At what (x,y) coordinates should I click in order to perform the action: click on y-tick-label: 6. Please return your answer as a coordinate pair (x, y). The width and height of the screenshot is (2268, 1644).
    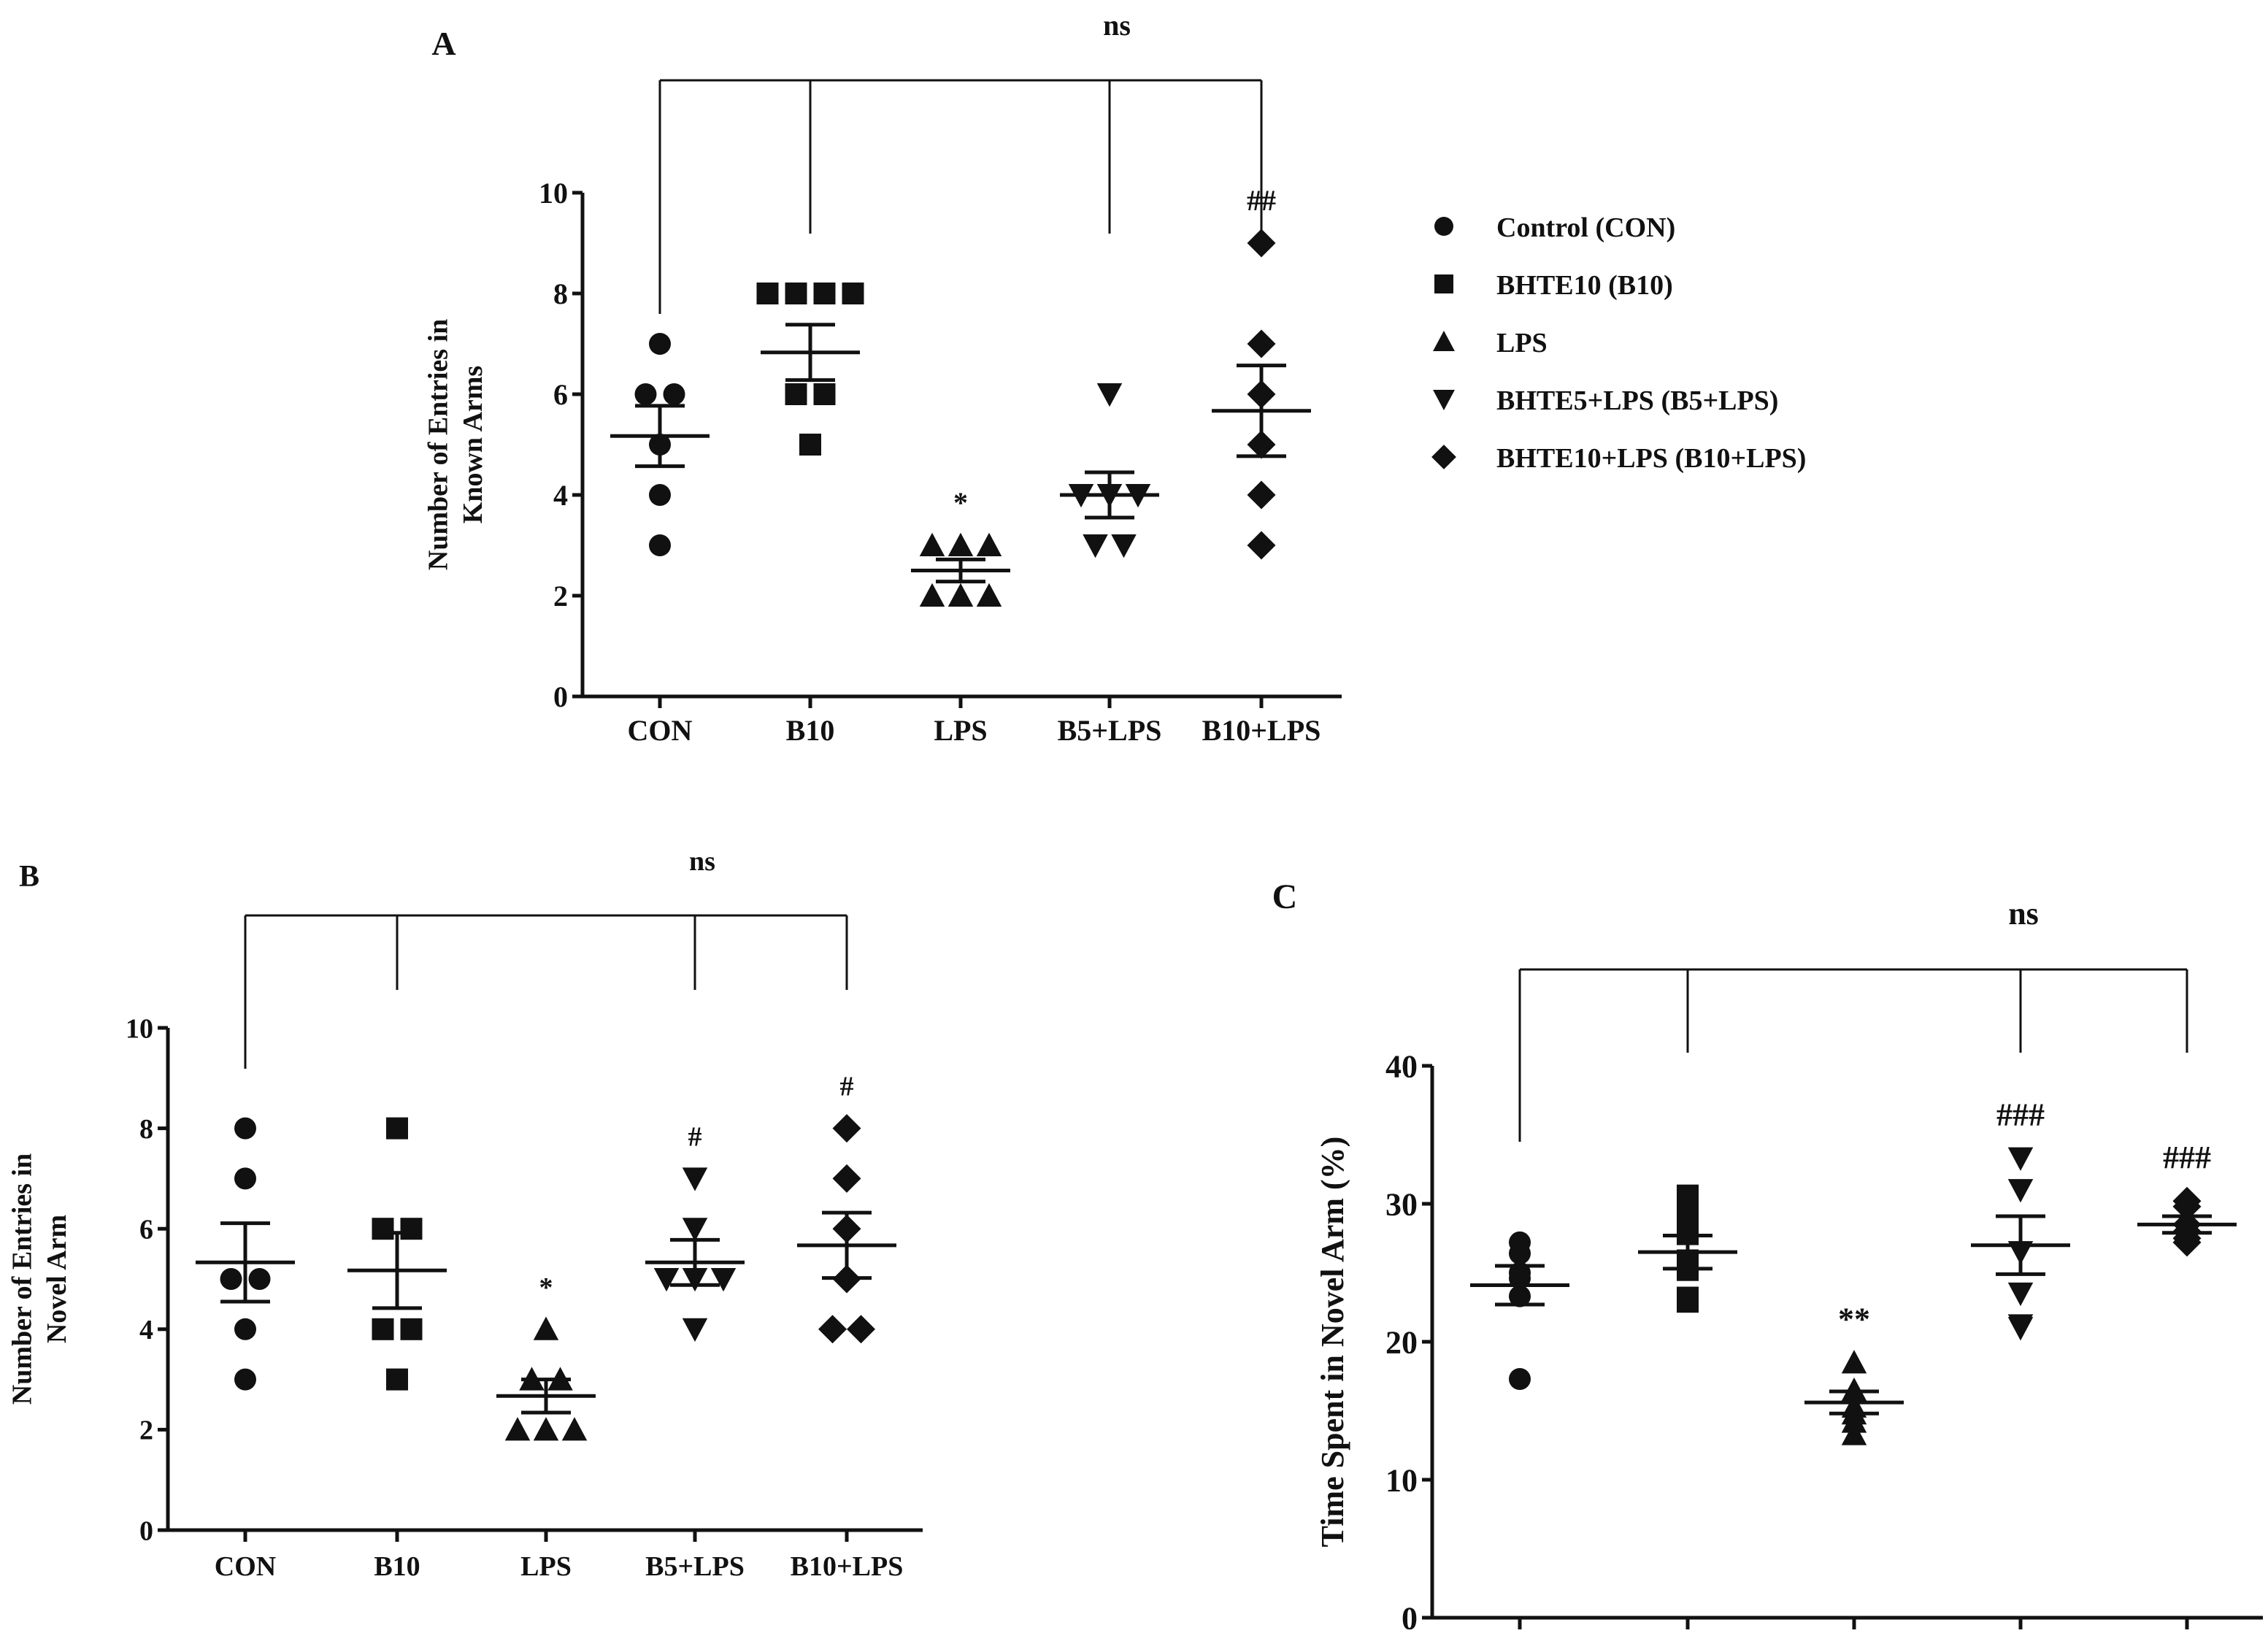
    Looking at the image, I should click on (146, 1230).